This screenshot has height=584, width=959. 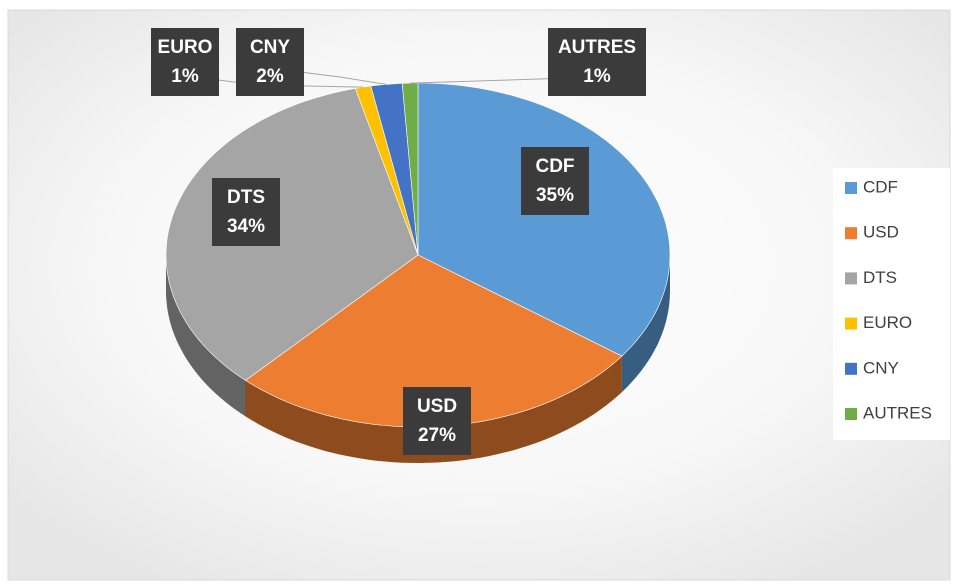 I want to click on leader-line, so click(x=343, y=78).